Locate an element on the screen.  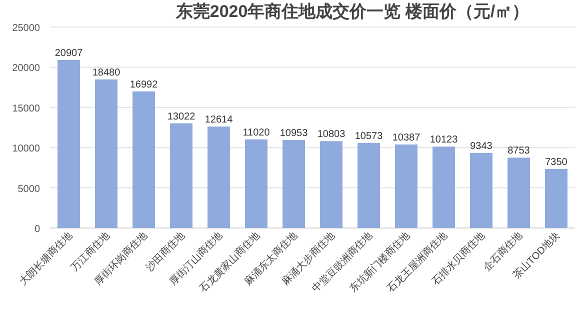
data-label: 9343 is located at coordinates (481, 146).